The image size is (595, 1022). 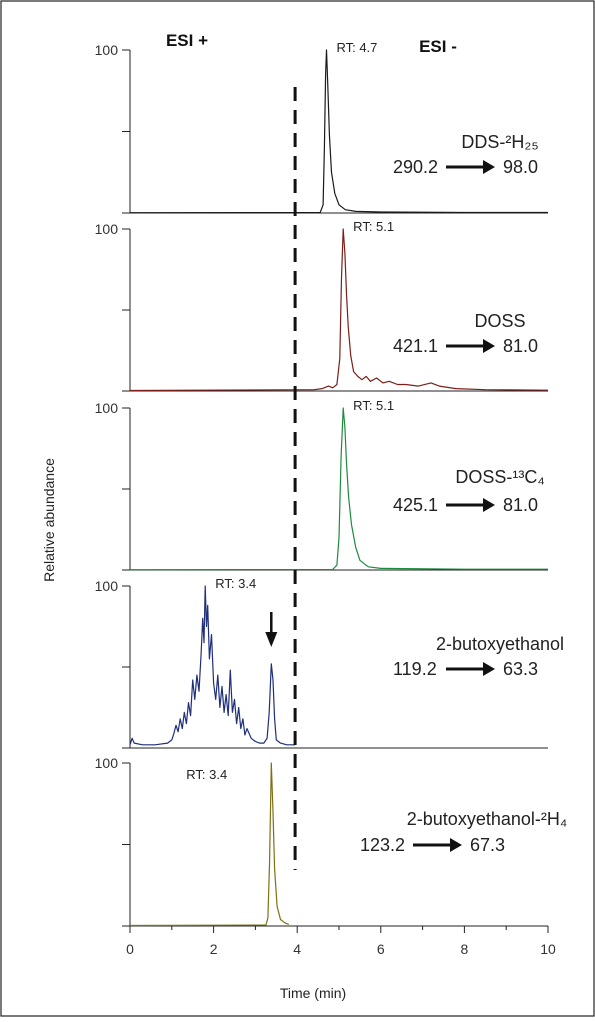 What do you see at coordinates (499, 477) in the screenshot?
I see `compound-name: DOSS-¹³C₄` at bounding box center [499, 477].